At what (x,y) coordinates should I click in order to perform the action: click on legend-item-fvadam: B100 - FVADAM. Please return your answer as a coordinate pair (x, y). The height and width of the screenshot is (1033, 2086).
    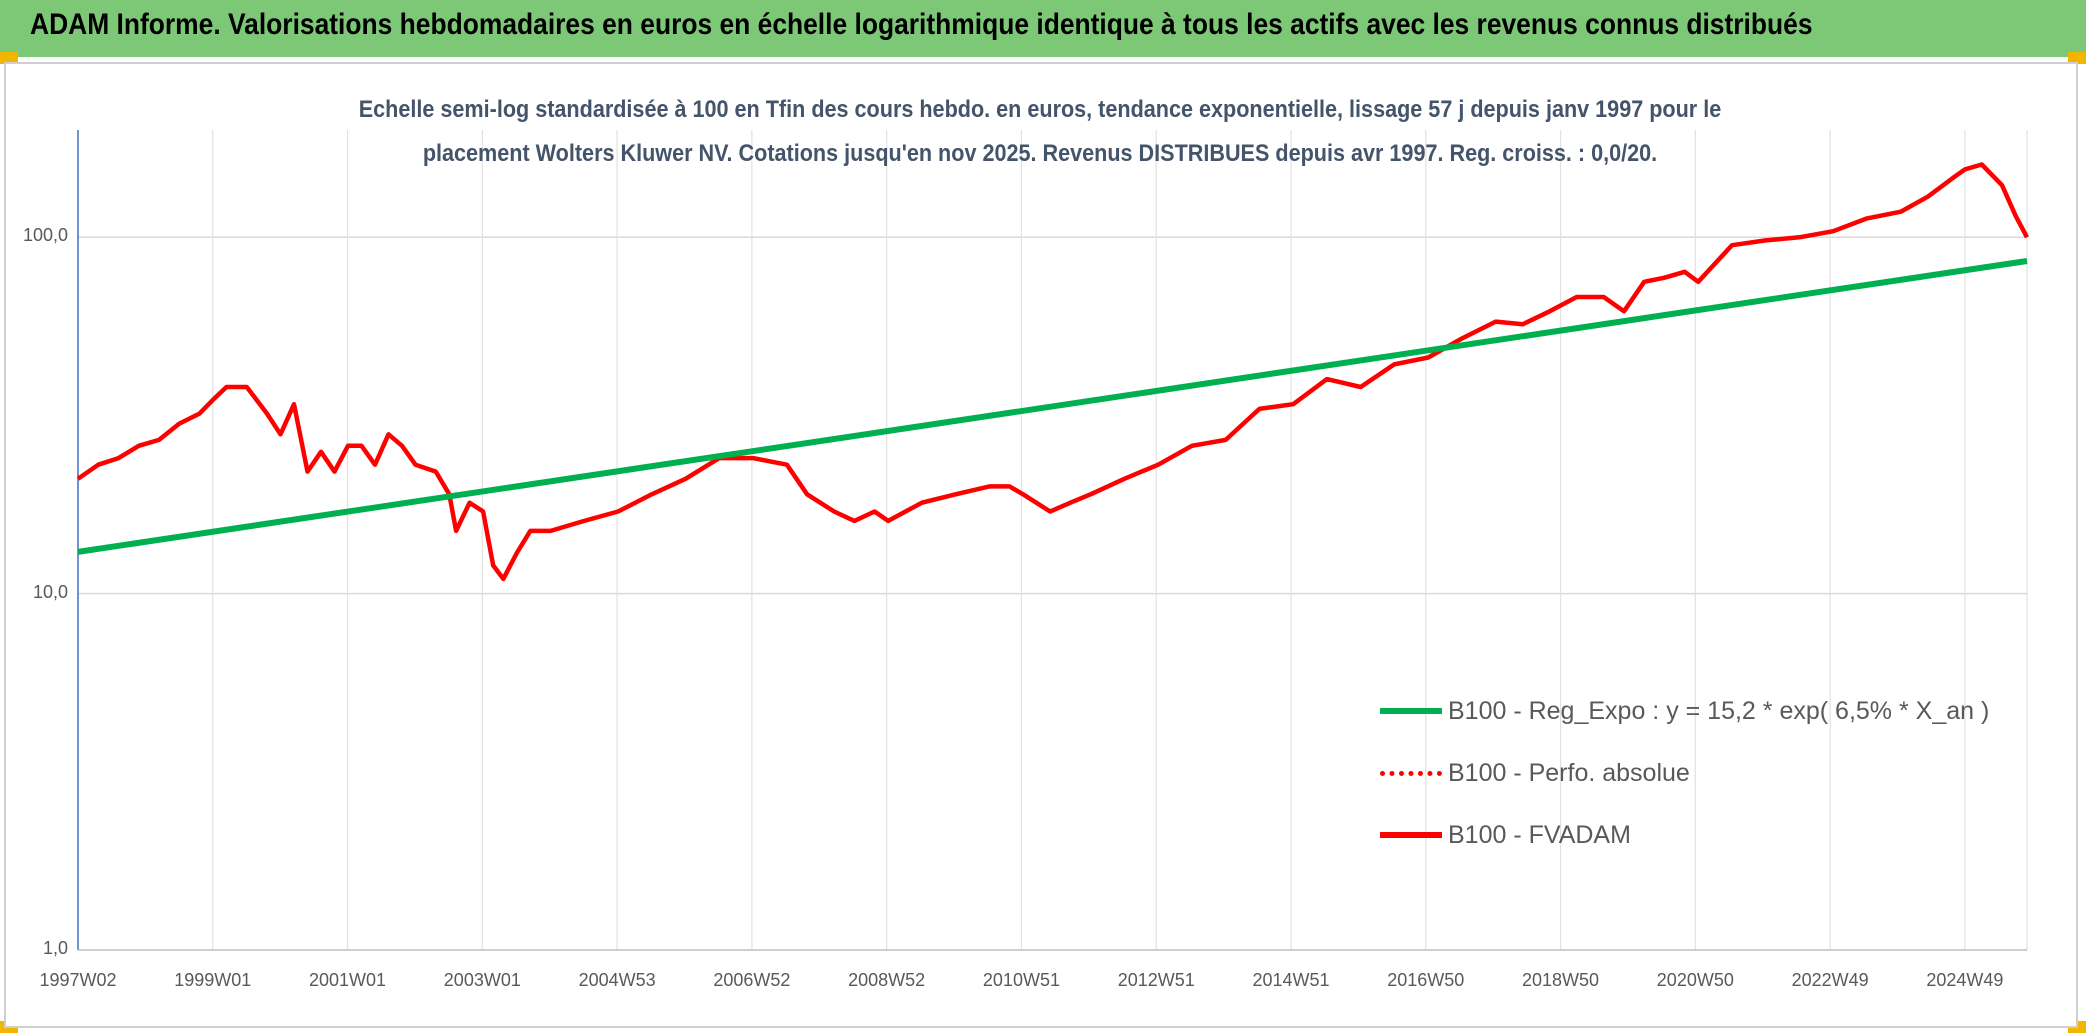
    Looking at the image, I should click on (1684, 835).